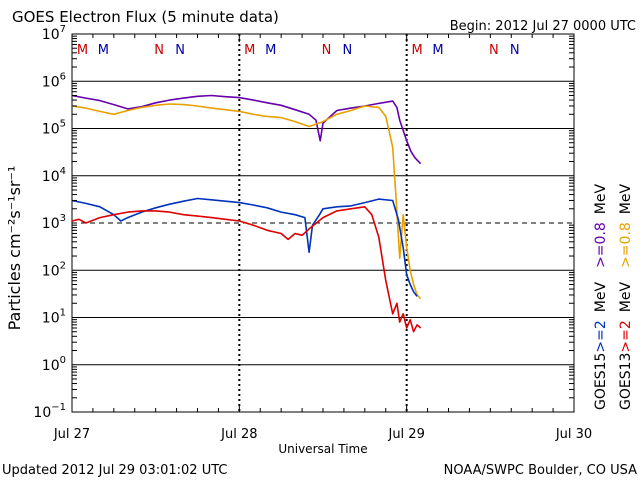  What do you see at coordinates (63, 29) in the screenshot?
I see `y-tick-exp: 7` at bounding box center [63, 29].